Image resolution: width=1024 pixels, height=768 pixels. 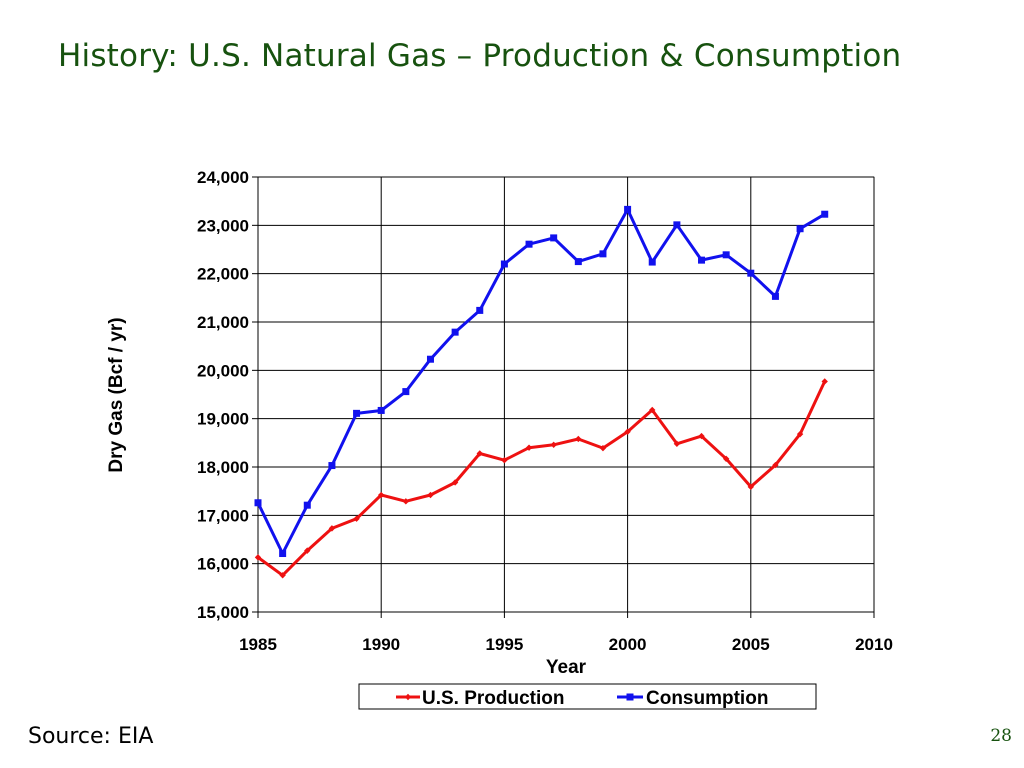 What do you see at coordinates (504, 644) in the screenshot?
I see `x-tick-label: 1995` at bounding box center [504, 644].